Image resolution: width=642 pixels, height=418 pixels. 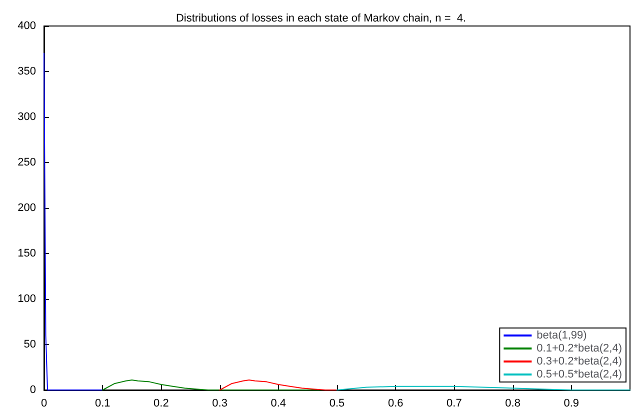 What do you see at coordinates (579, 348) in the screenshot?
I see `legend-label: 0.1+0.2*beta(2,4)` at bounding box center [579, 348].